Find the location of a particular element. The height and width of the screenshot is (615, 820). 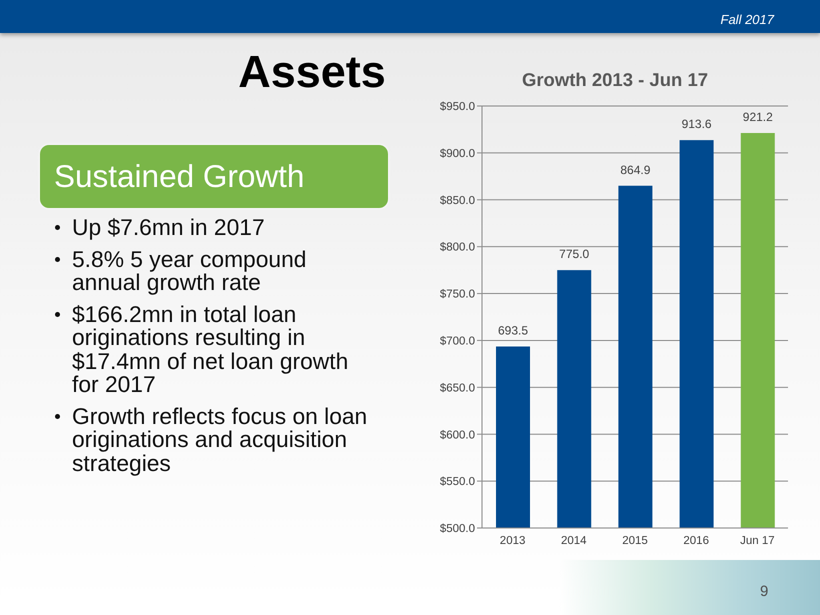

y-tick-label: $850.0 is located at coordinates (457, 200).